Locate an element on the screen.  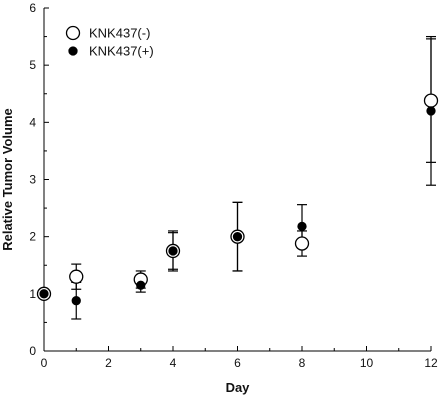
x-axis-label: Day is located at coordinates (238, 387).